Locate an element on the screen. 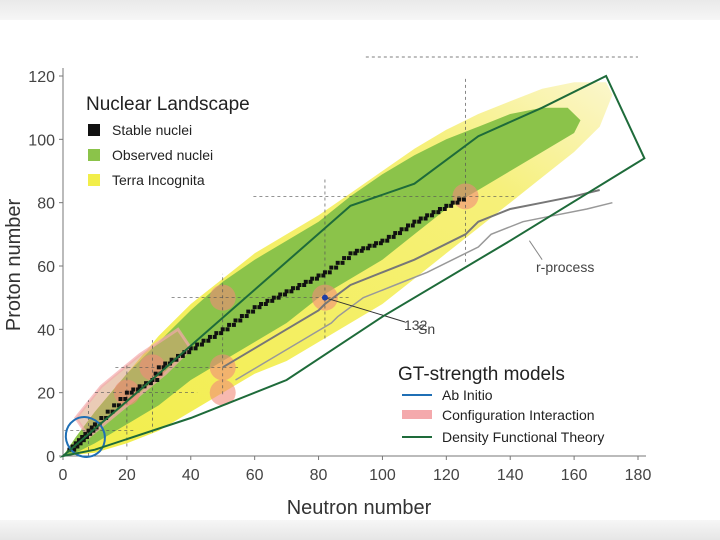 This screenshot has width=720, height=540. legend-stable-label: Stable nuclei is located at coordinates (152, 130).